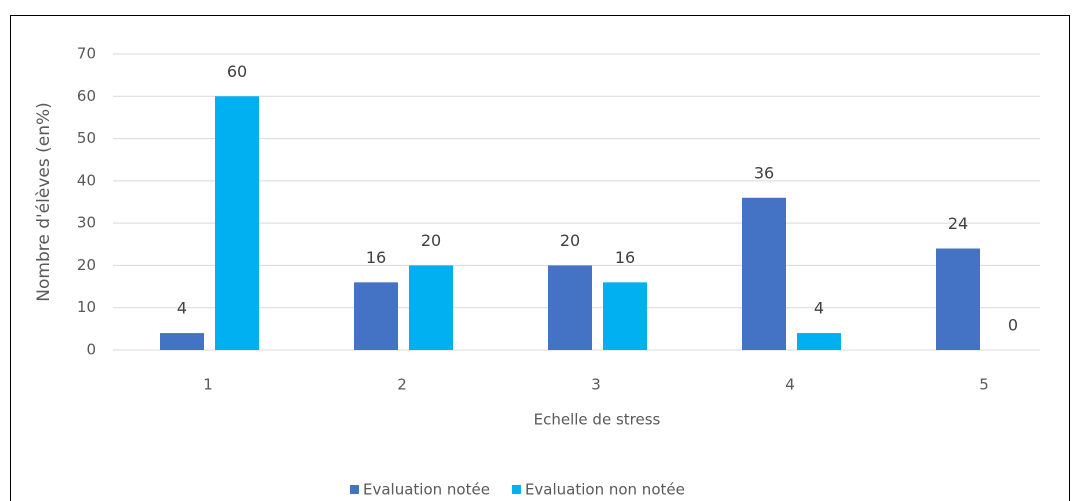 This screenshot has height=501, width=1078. I want to click on y-tick-label: 10, so click(86, 307).